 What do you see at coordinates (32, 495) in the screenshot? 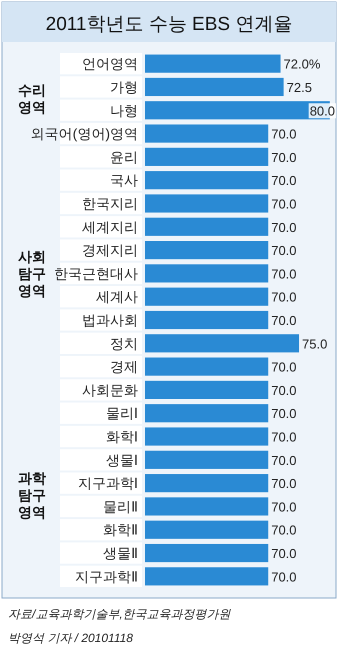
I see `text: 과학 탐구 영역` at bounding box center [32, 495].